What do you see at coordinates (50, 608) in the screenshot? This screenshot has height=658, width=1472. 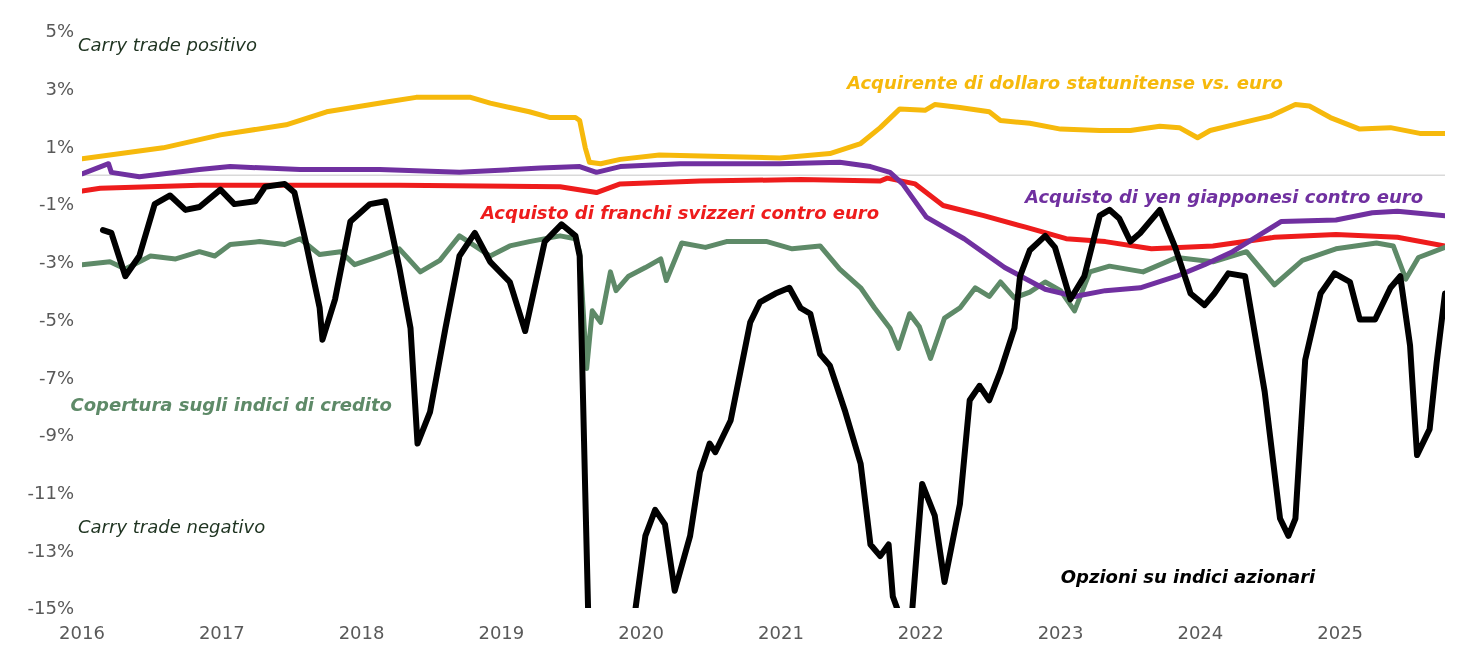 I see `y-tick-label: -15%` at bounding box center [50, 608].